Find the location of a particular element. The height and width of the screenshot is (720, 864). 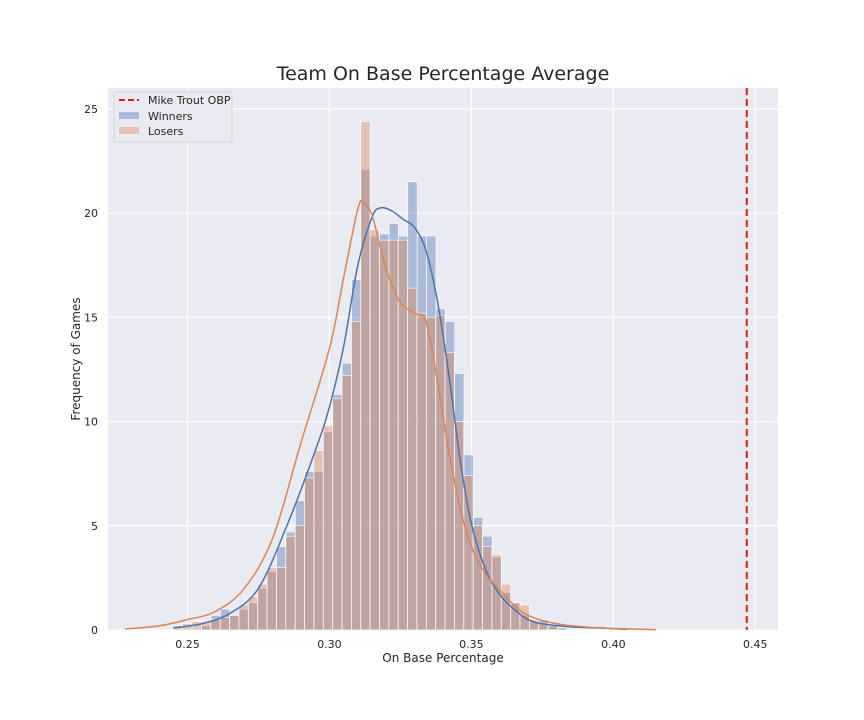

x-tick-label: 0.30 is located at coordinates (329, 644).